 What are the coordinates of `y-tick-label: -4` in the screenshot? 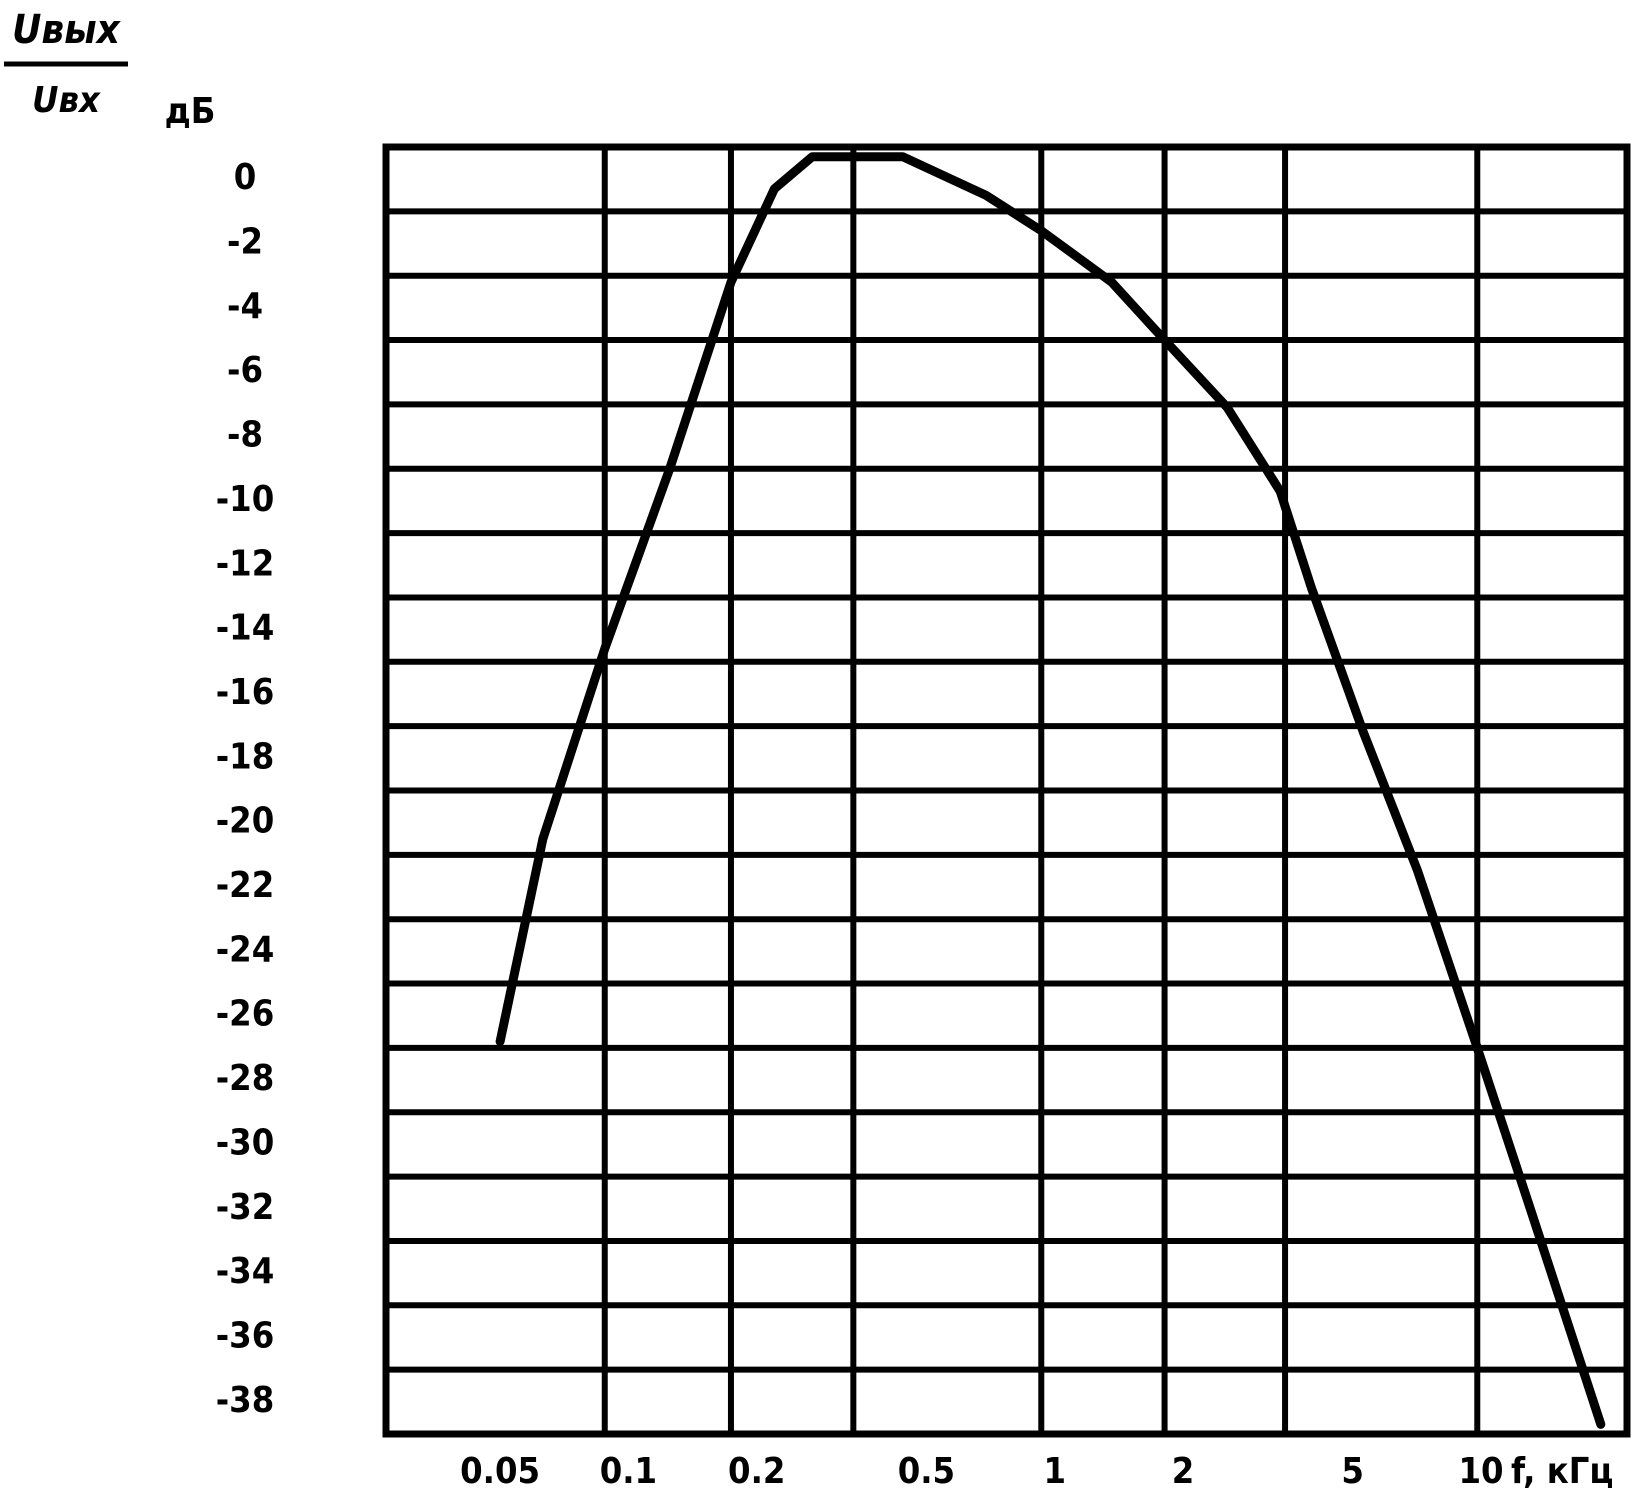 It's located at (245, 306).